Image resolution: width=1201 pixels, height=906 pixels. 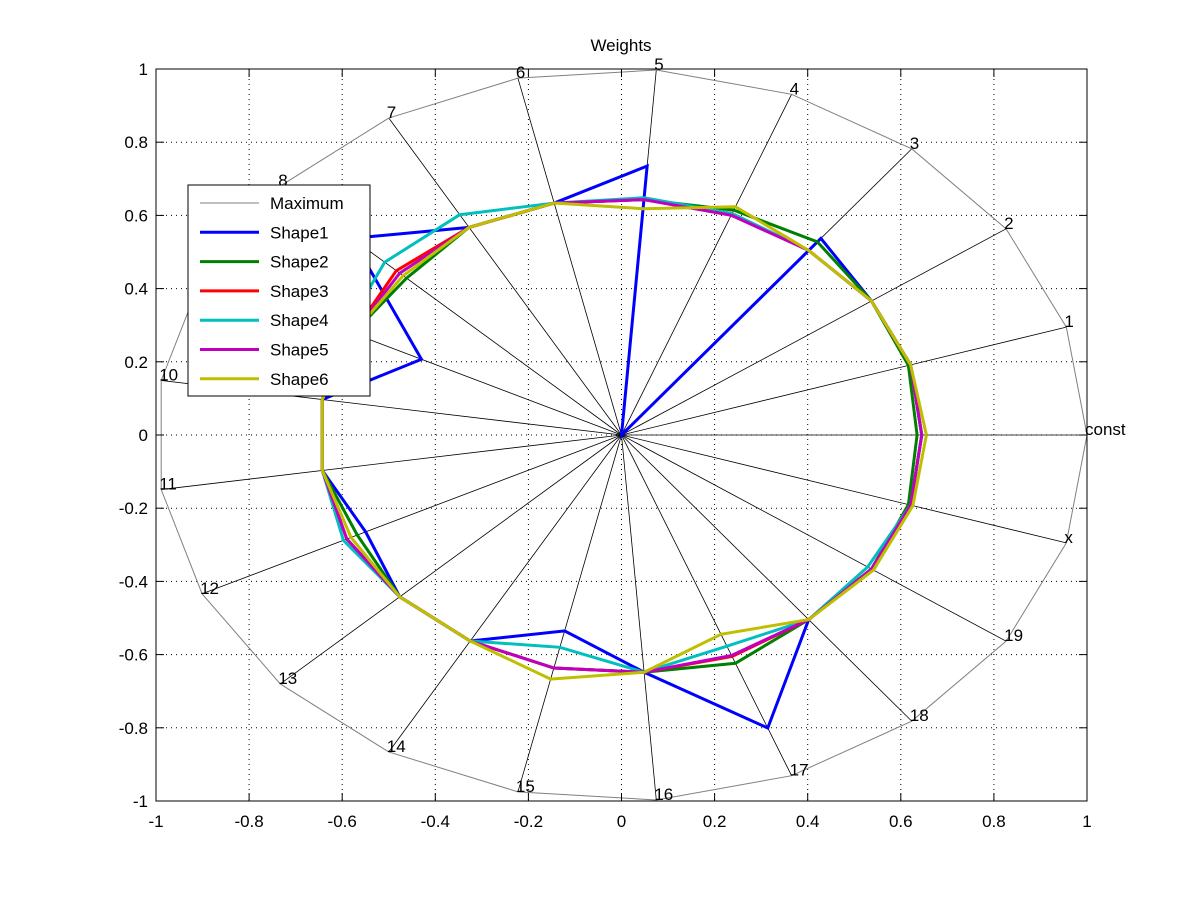 What do you see at coordinates (1068, 537) in the screenshot?
I see `spoke-label-x: x` at bounding box center [1068, 537].